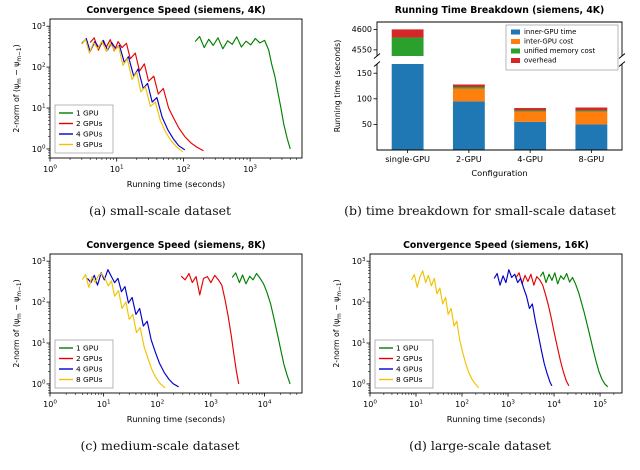 Image resolution: width=640 pixels, height=470 pixels. Describe the element at coordinates (407, 159) in the screenshot. I see `svg-text: single-GPU` at that location.